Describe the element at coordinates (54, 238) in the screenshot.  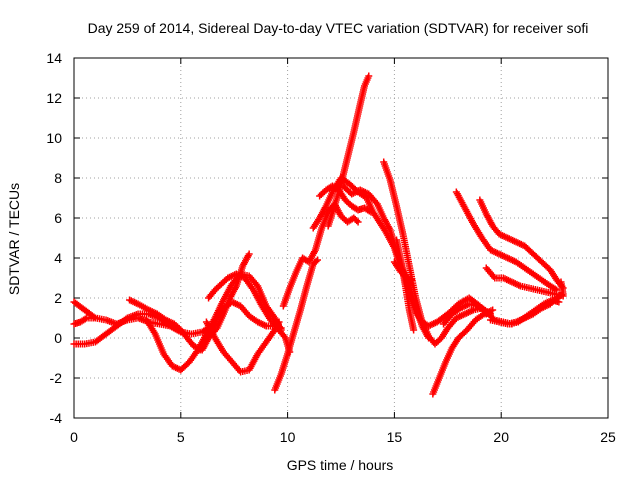
I see `y-tick-labels: -4 -2 0 2 4 6 8 10 12 14` at that location.